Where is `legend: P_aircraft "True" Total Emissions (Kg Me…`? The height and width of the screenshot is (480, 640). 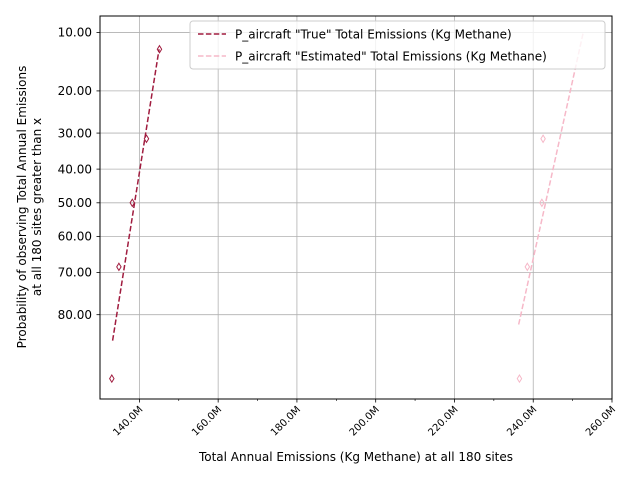
legend: P_aircraft "True" Total Emissions (Kg Me… is located at coordinates (397, 45).